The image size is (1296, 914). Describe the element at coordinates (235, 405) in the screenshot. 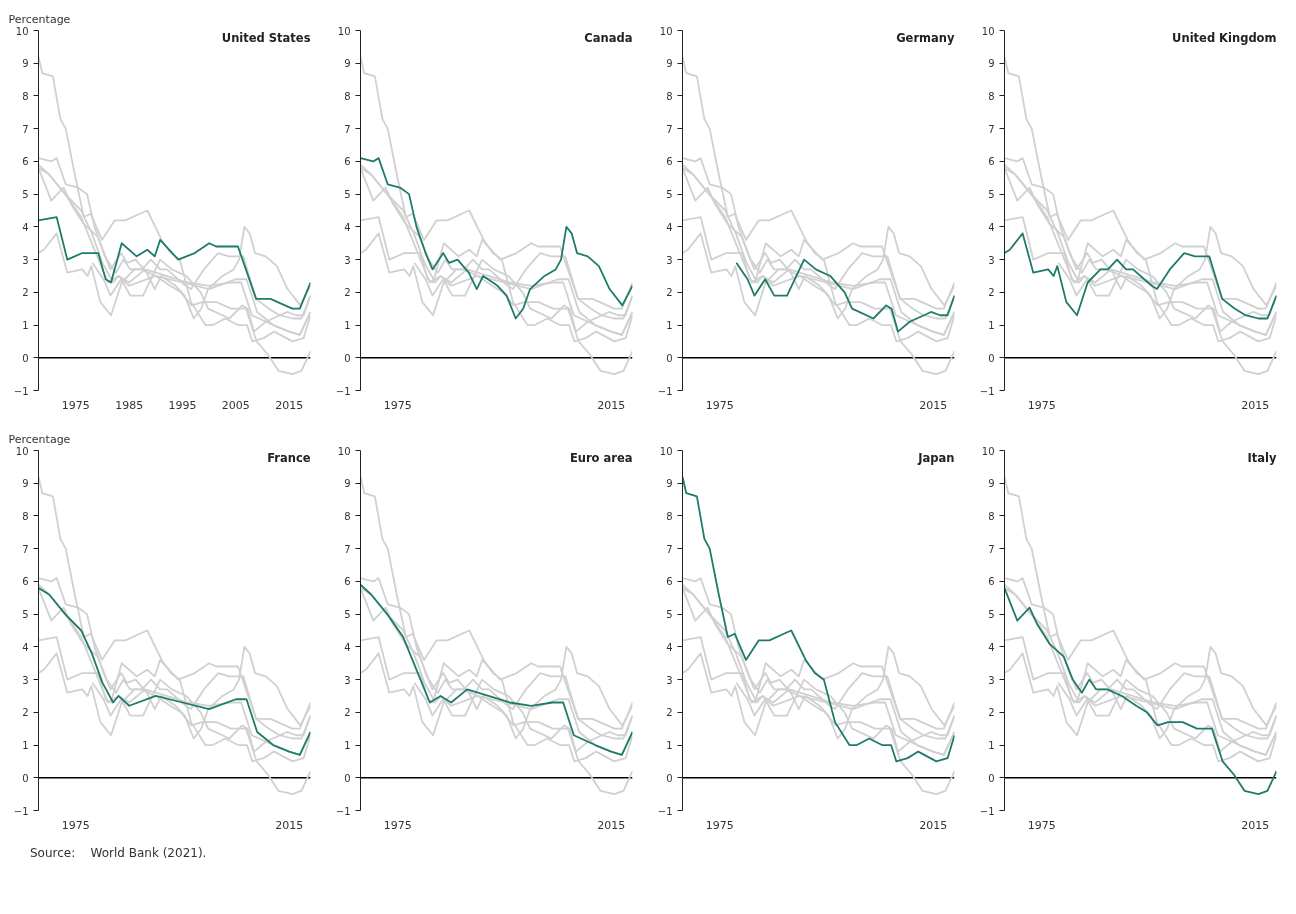

I see `x-tick-label: 2005` at that location.